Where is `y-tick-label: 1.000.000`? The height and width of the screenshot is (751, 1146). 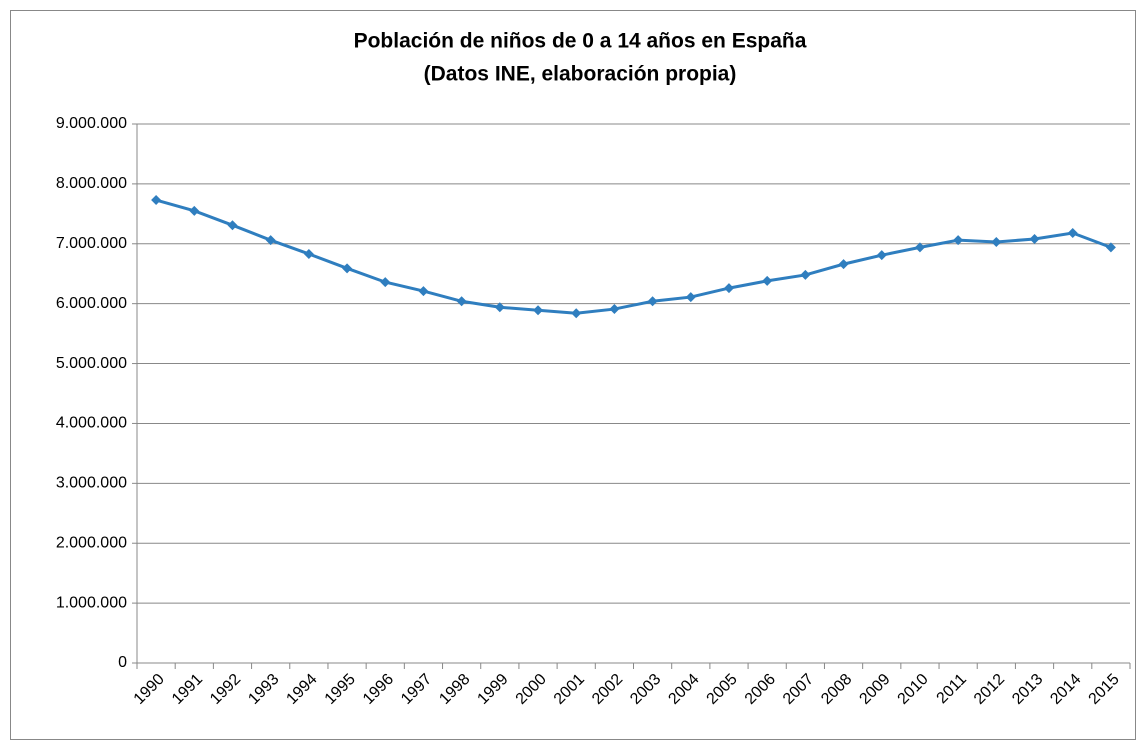 y-tick-label: 1.000.000 is located at coordinates (91, 602).